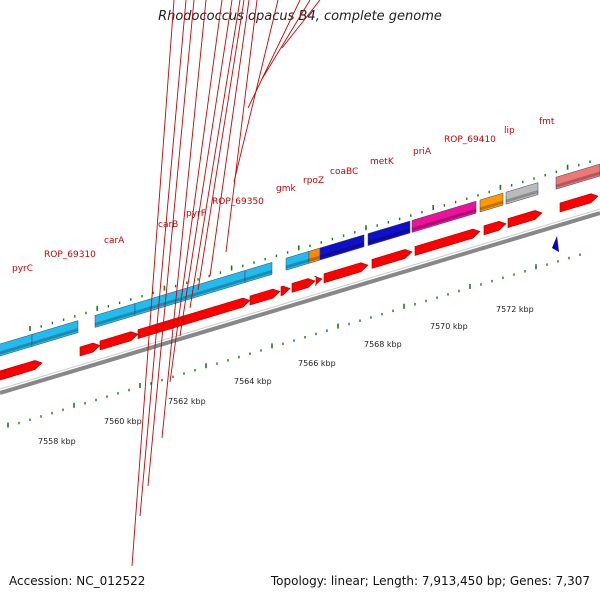 This screenshot has width=600, height=600. Describe the element at coordinates (187, 401) in the screenshot. I see `ruler-tick-label: 7562 kbp` at that location.